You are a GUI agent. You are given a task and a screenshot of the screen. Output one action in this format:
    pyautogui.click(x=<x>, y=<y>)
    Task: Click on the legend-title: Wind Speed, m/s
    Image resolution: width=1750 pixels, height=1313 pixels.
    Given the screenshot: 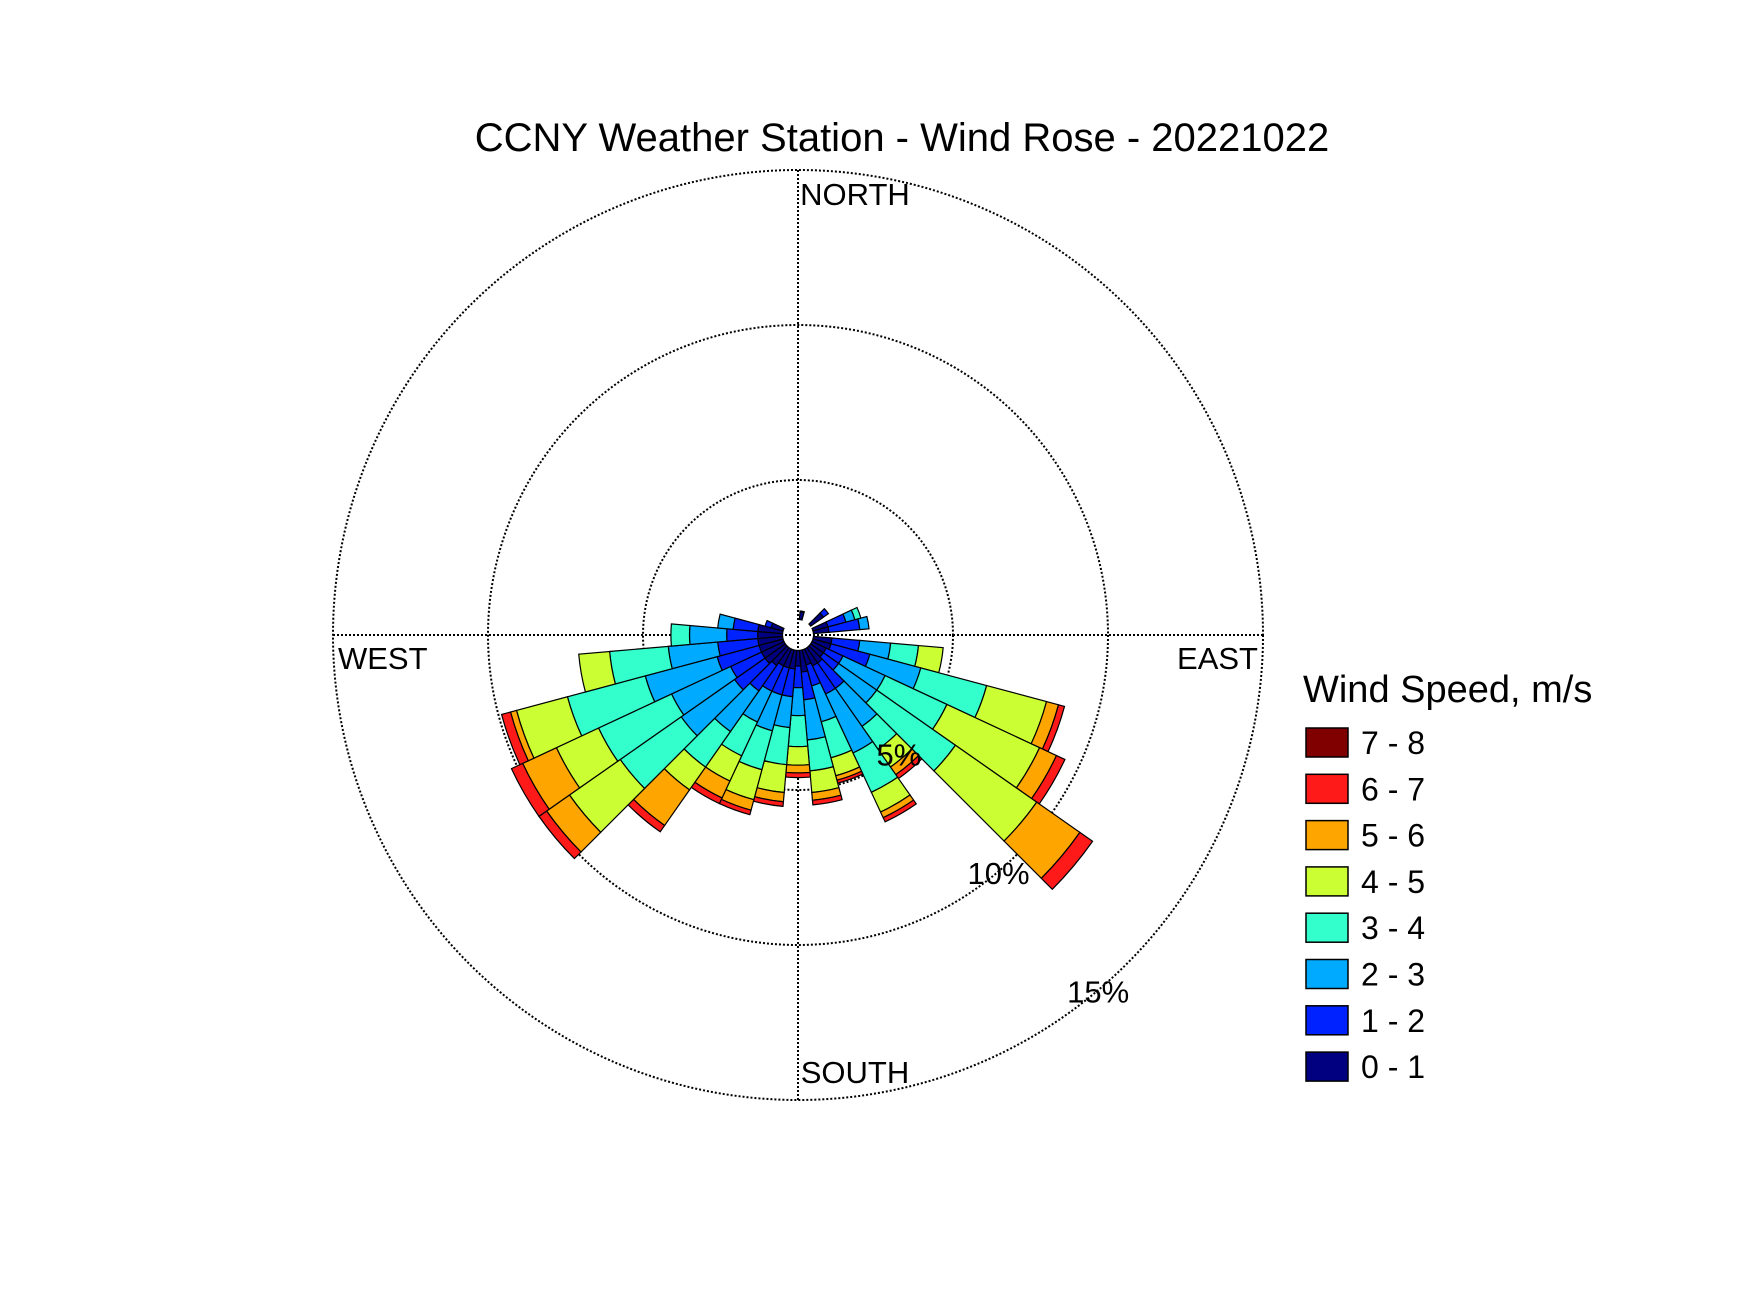 What is the action you would take?
    pyautogui.click(x=1447, y=690)
    